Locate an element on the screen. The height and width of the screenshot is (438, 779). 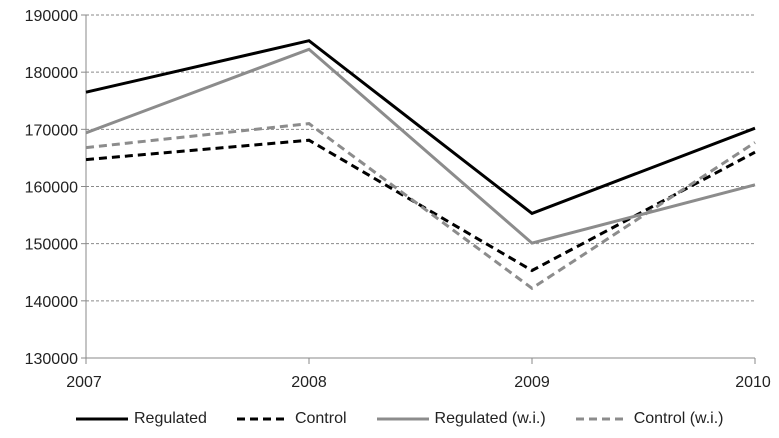
legend-item: Control is located at coordinates (291, 419).